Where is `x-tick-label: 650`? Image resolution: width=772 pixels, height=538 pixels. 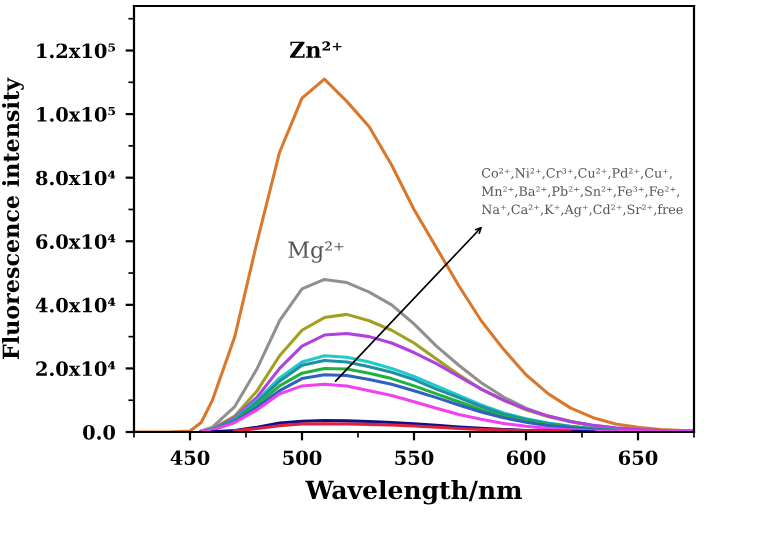
x-tick-label: 650 is located at coordinates (638, 458).